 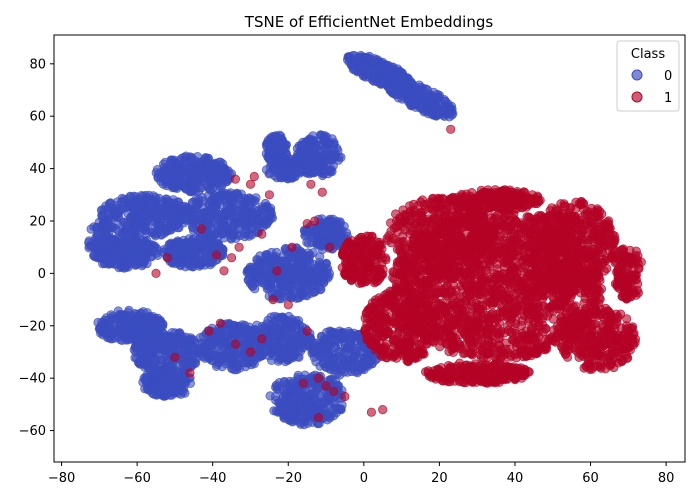 What do you see at coordinates (369, 22) in the screenshot?
I see `chart-title: TSNE of EfficientNet Embeddings` at bounding box center [369, 22].